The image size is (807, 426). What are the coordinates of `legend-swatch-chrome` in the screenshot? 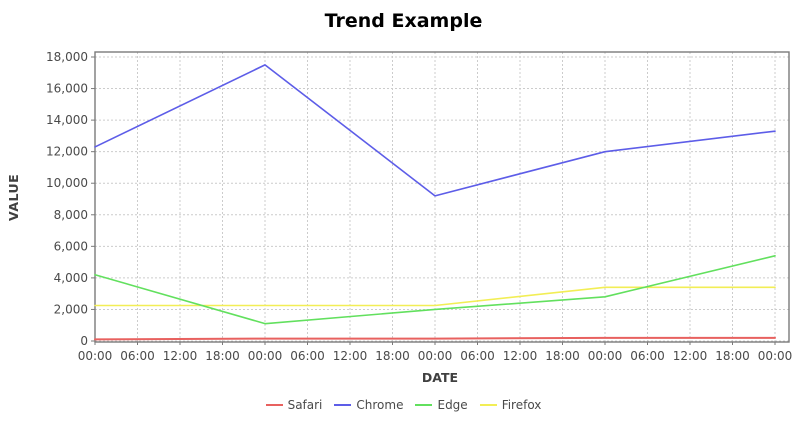 It's located at (343, 405).